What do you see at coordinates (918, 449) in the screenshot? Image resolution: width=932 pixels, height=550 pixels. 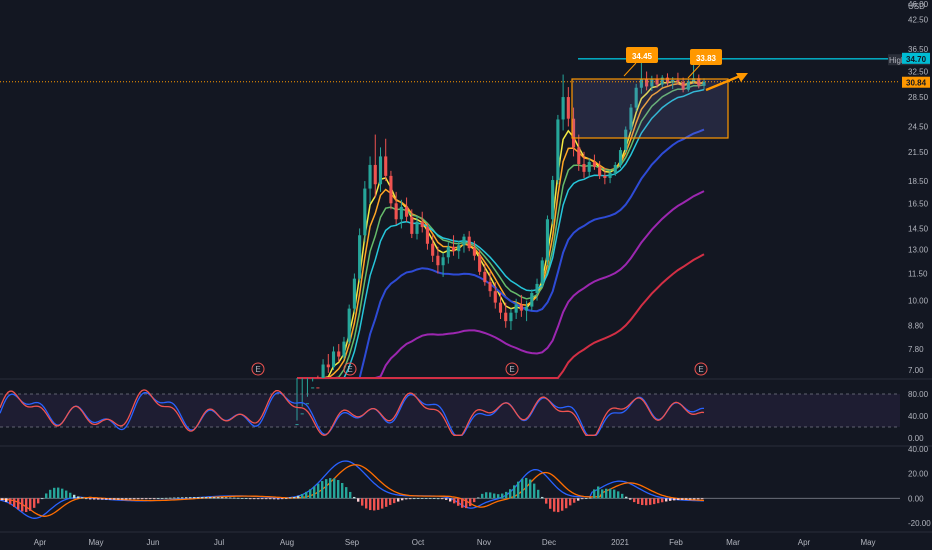 I see `macd-axis-label: 40.00` at bounding box center [918, 449].